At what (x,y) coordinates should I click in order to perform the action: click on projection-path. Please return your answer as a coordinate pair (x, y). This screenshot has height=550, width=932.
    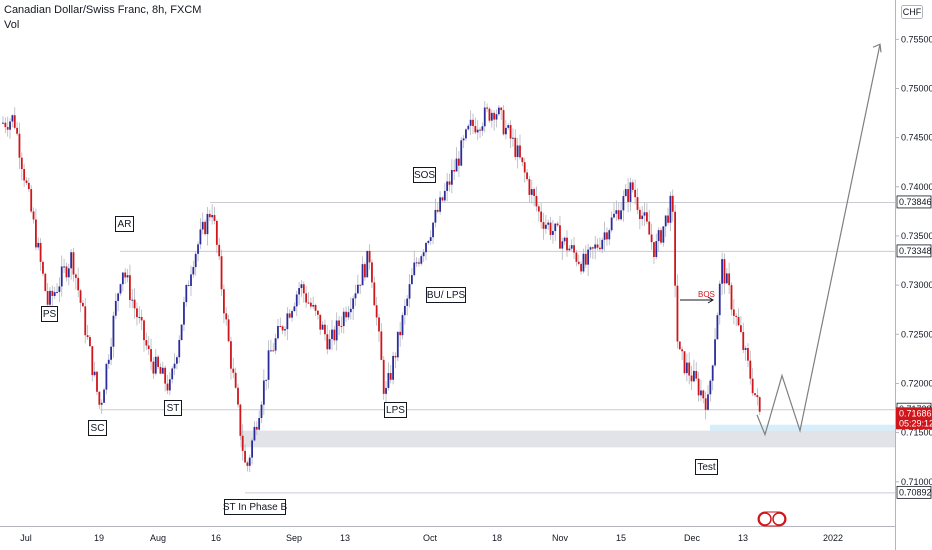
    Looking at the image, I should click on (819, 240).